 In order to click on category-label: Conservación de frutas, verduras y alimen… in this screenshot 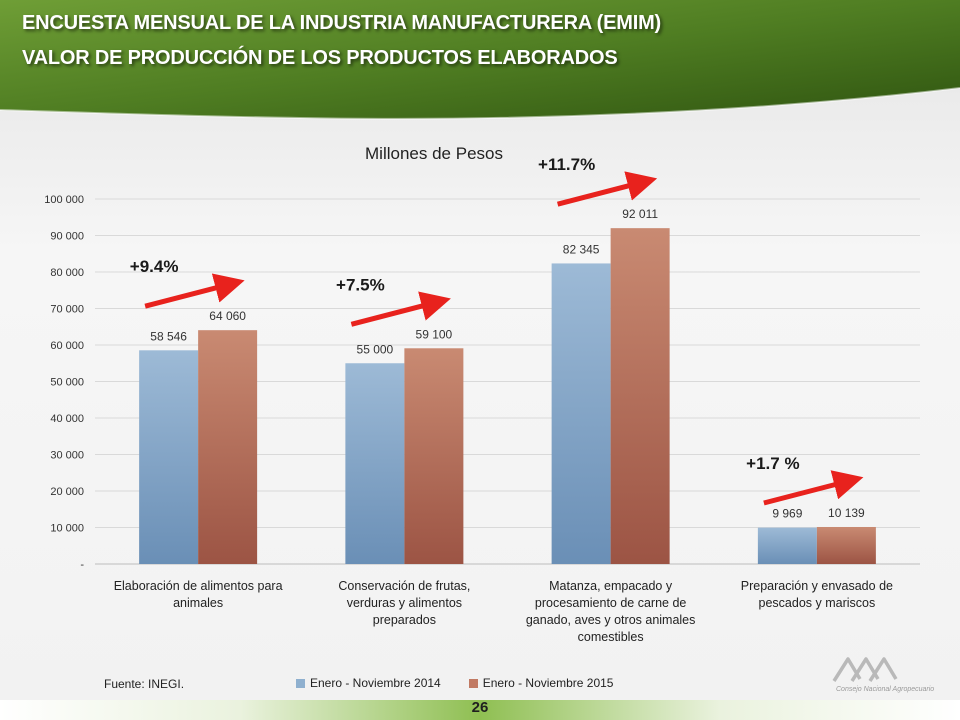, I will do `click(404, 603)`.